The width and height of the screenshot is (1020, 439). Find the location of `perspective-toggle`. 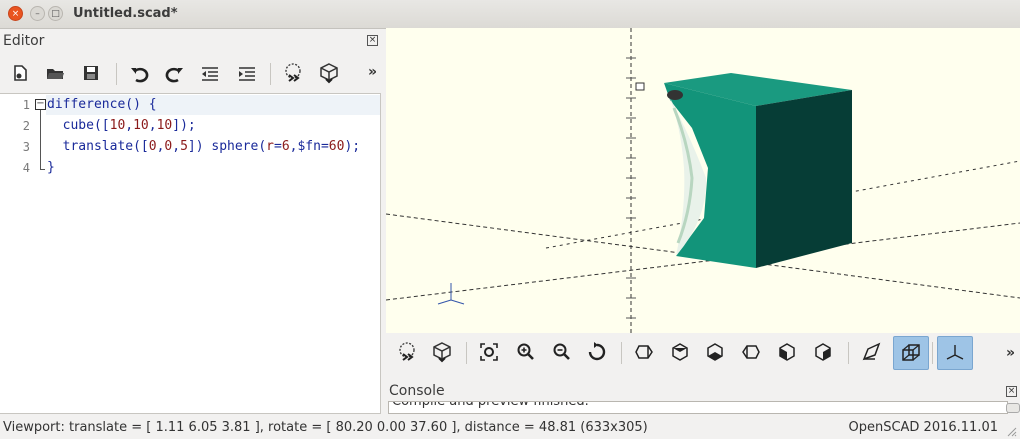

perspective-toggle is located at coordinates (911, 353).